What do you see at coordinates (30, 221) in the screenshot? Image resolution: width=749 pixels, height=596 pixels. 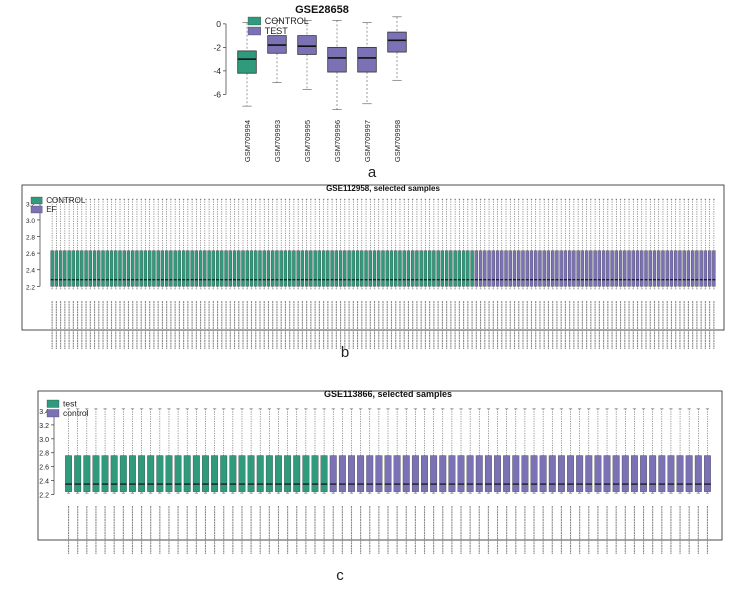 I see `y-tick-label: 3.0` at bounding box center [30, 221].